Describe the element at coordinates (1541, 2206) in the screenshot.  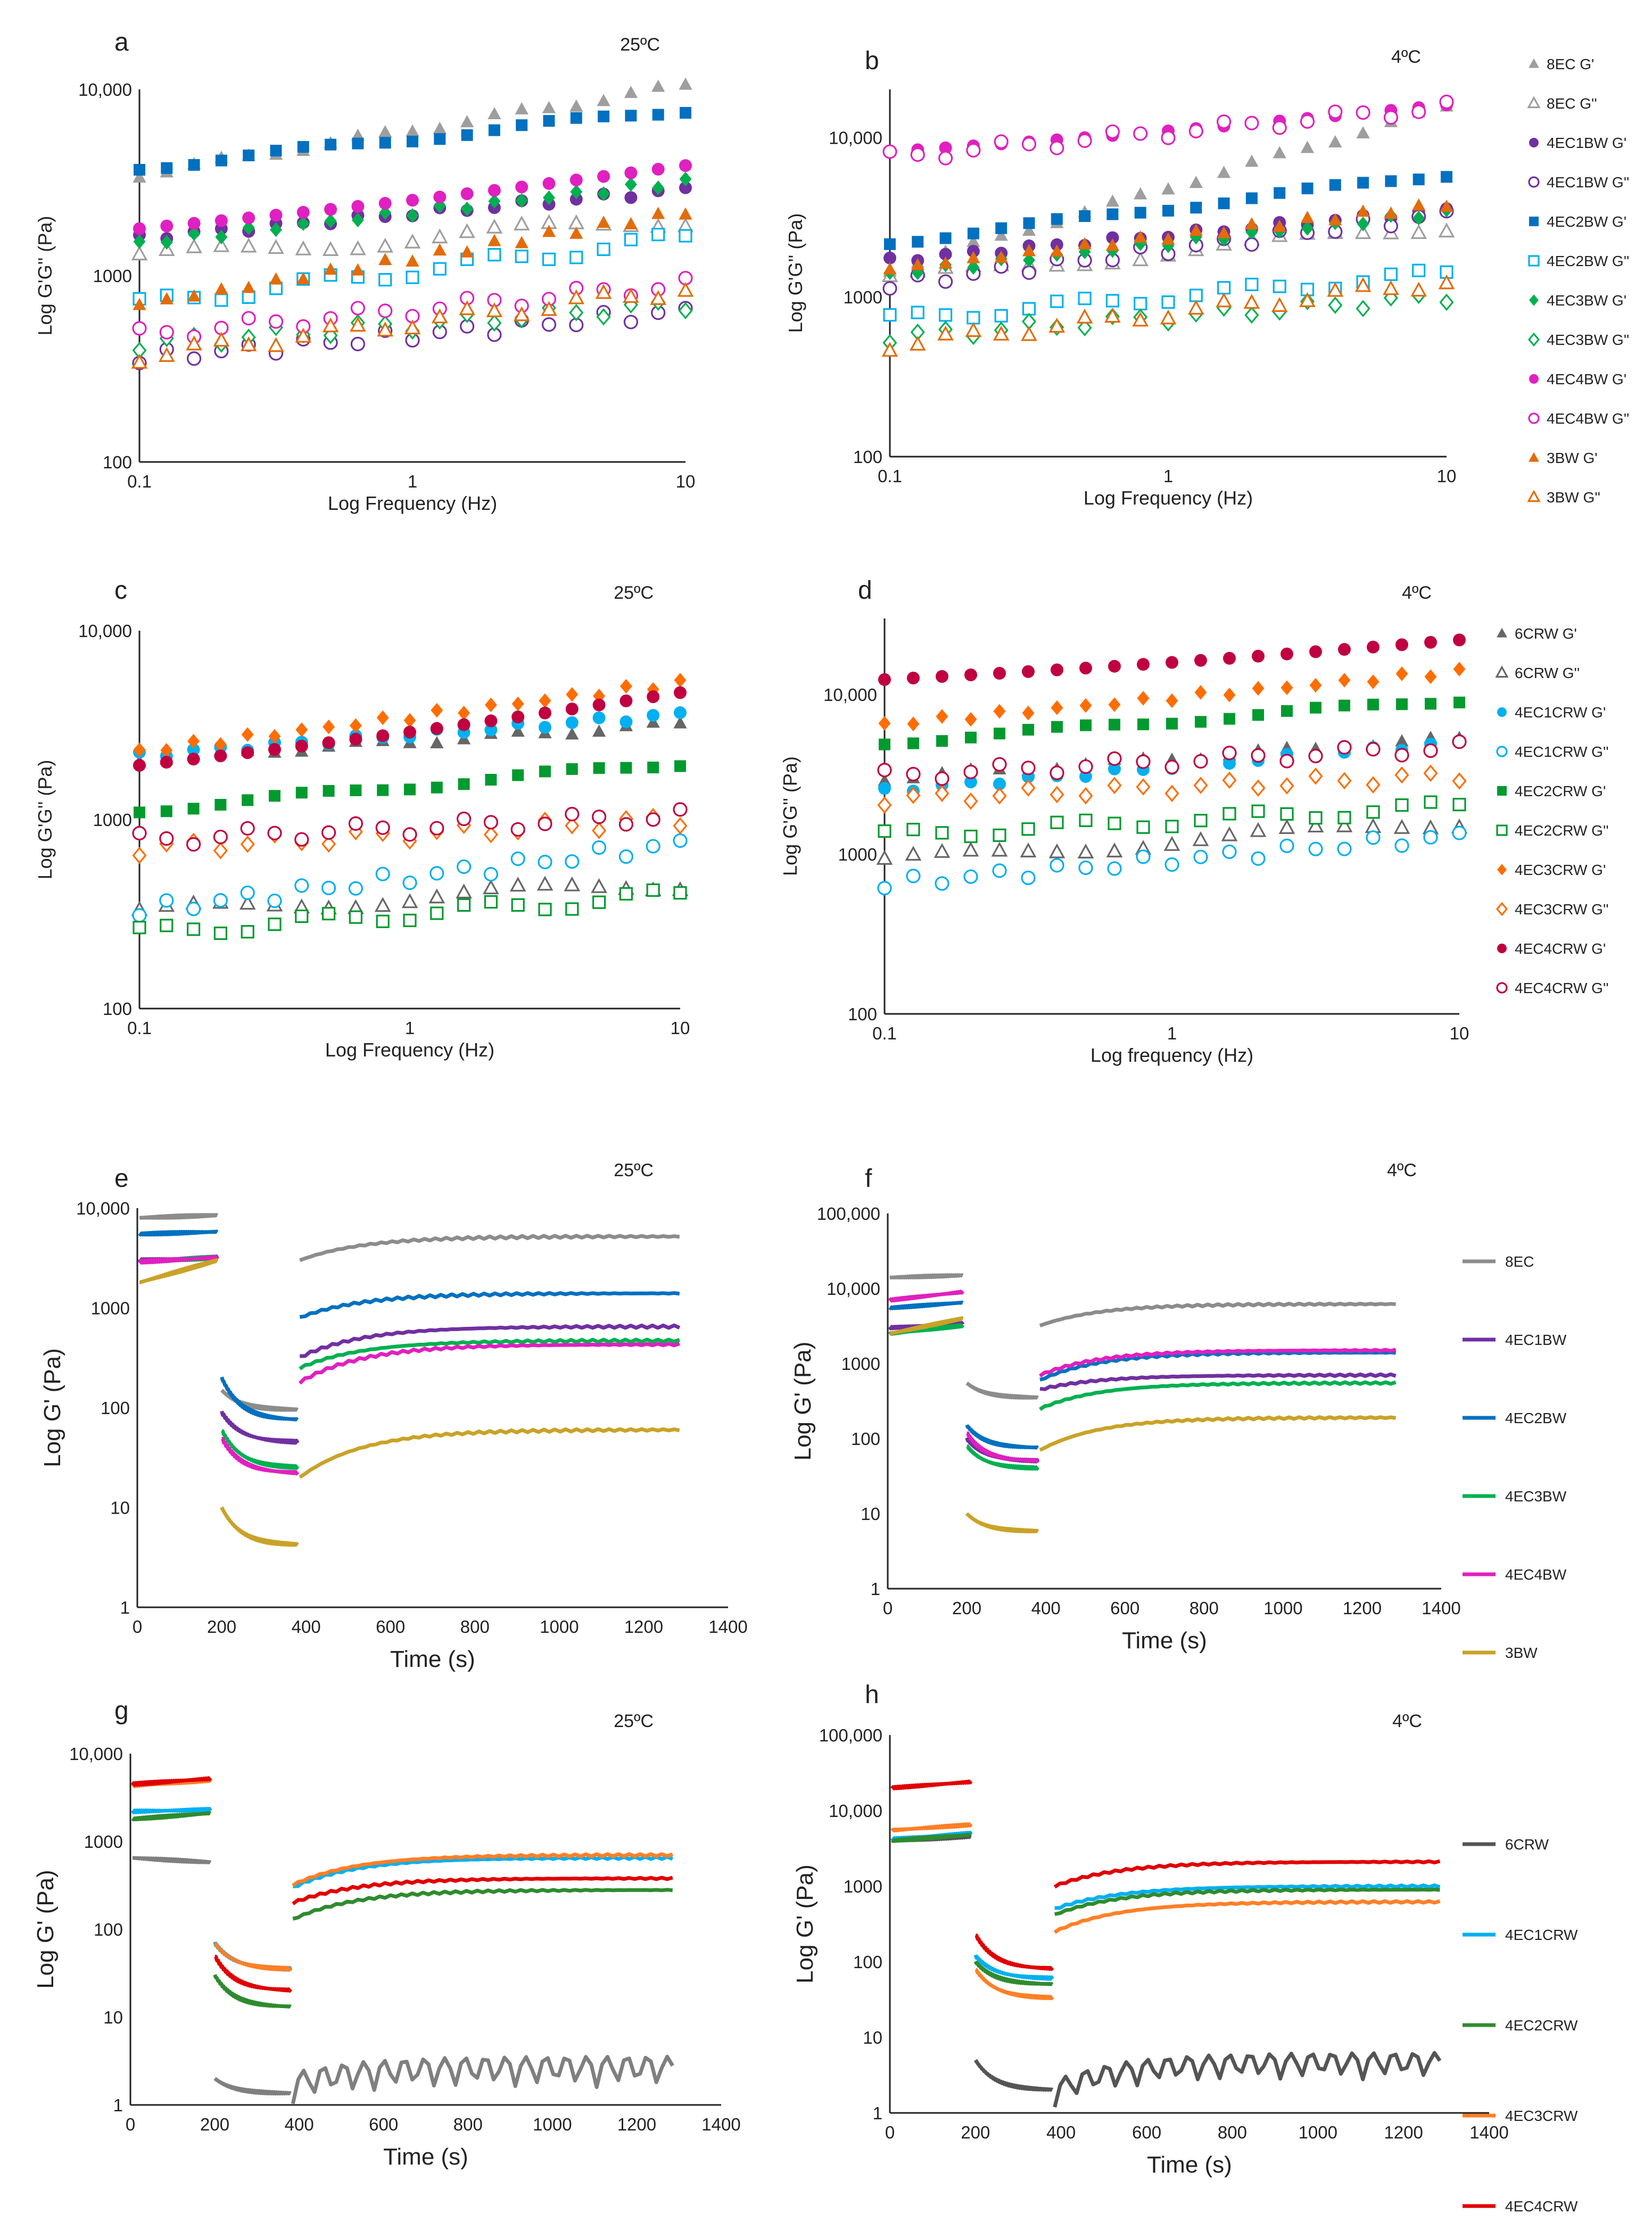
I see `legend-label: 4EC4CRW` at that location.